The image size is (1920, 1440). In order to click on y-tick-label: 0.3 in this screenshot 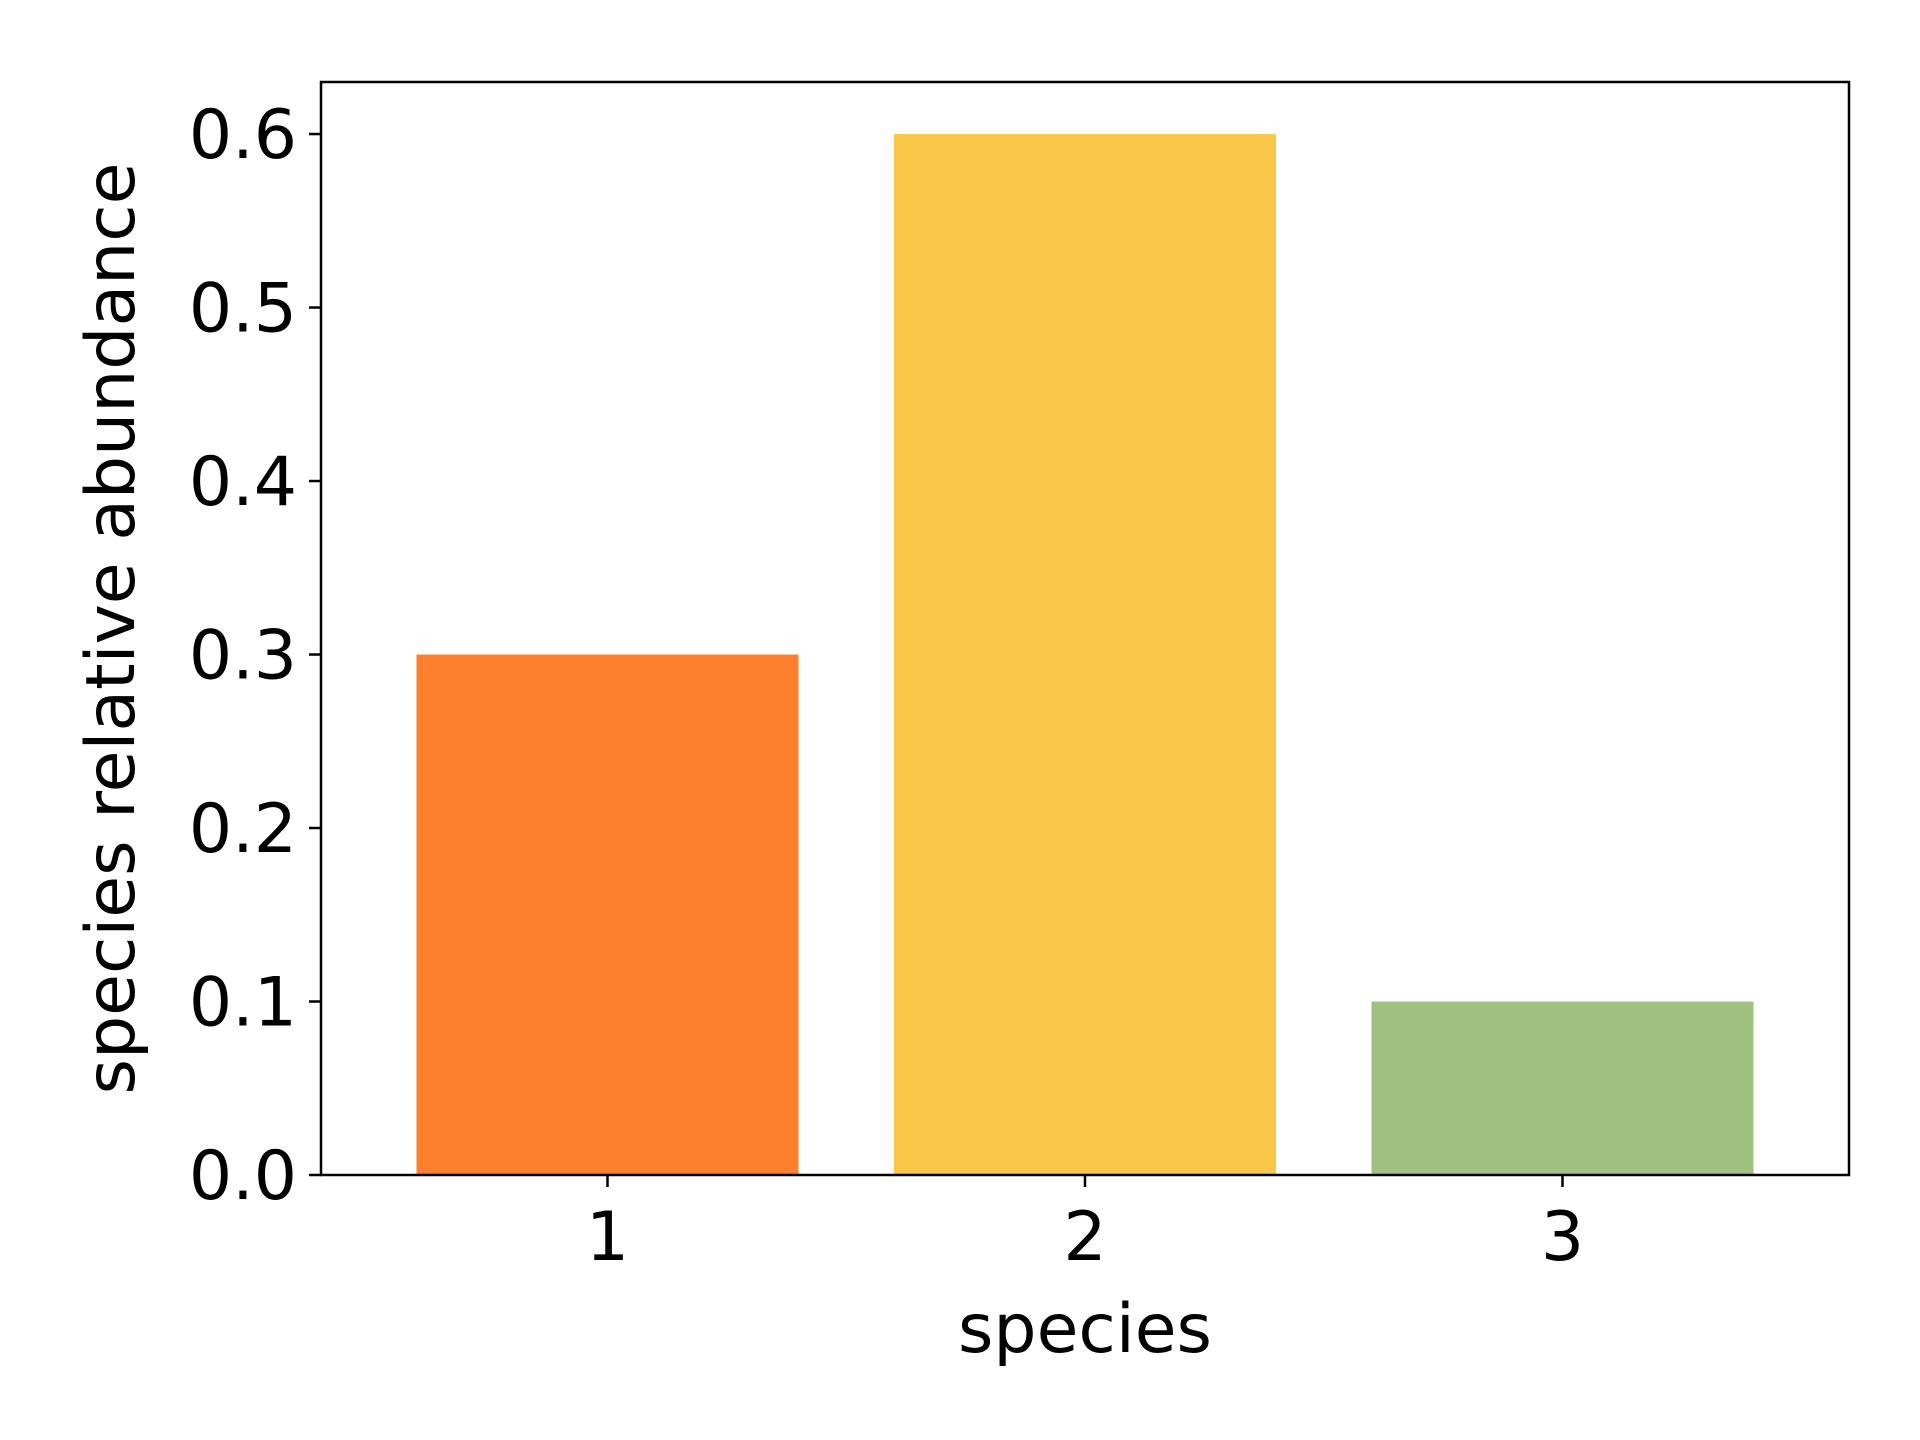, I will do `click(243, 656)`.